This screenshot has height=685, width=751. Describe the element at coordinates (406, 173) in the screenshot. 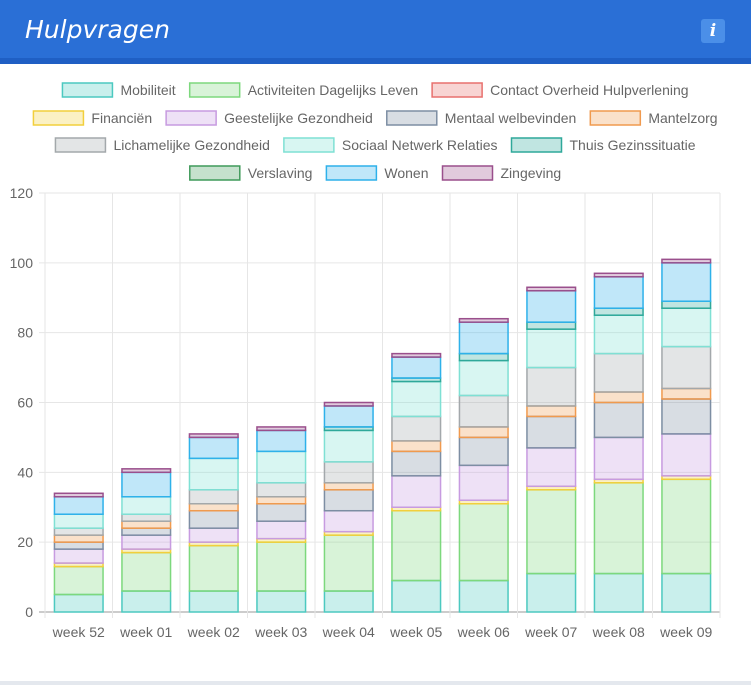

I see `legend-label: Wonen` at that location.